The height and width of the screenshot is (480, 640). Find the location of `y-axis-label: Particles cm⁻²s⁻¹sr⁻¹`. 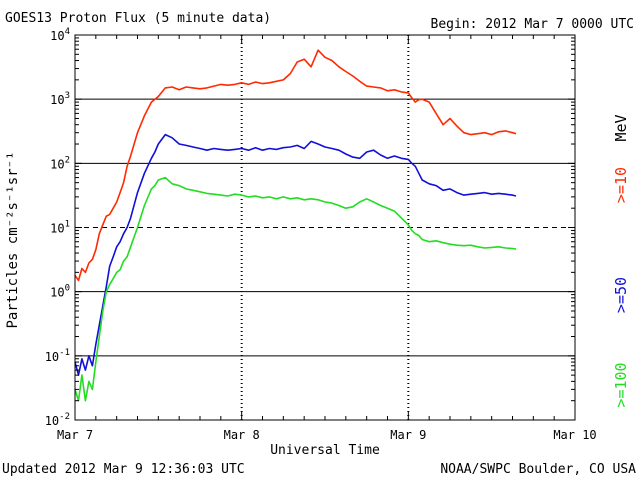

y-axis-label: Particles cm⁻²s⁻¹sr⁻¹ is located at coordinates (13, 239).